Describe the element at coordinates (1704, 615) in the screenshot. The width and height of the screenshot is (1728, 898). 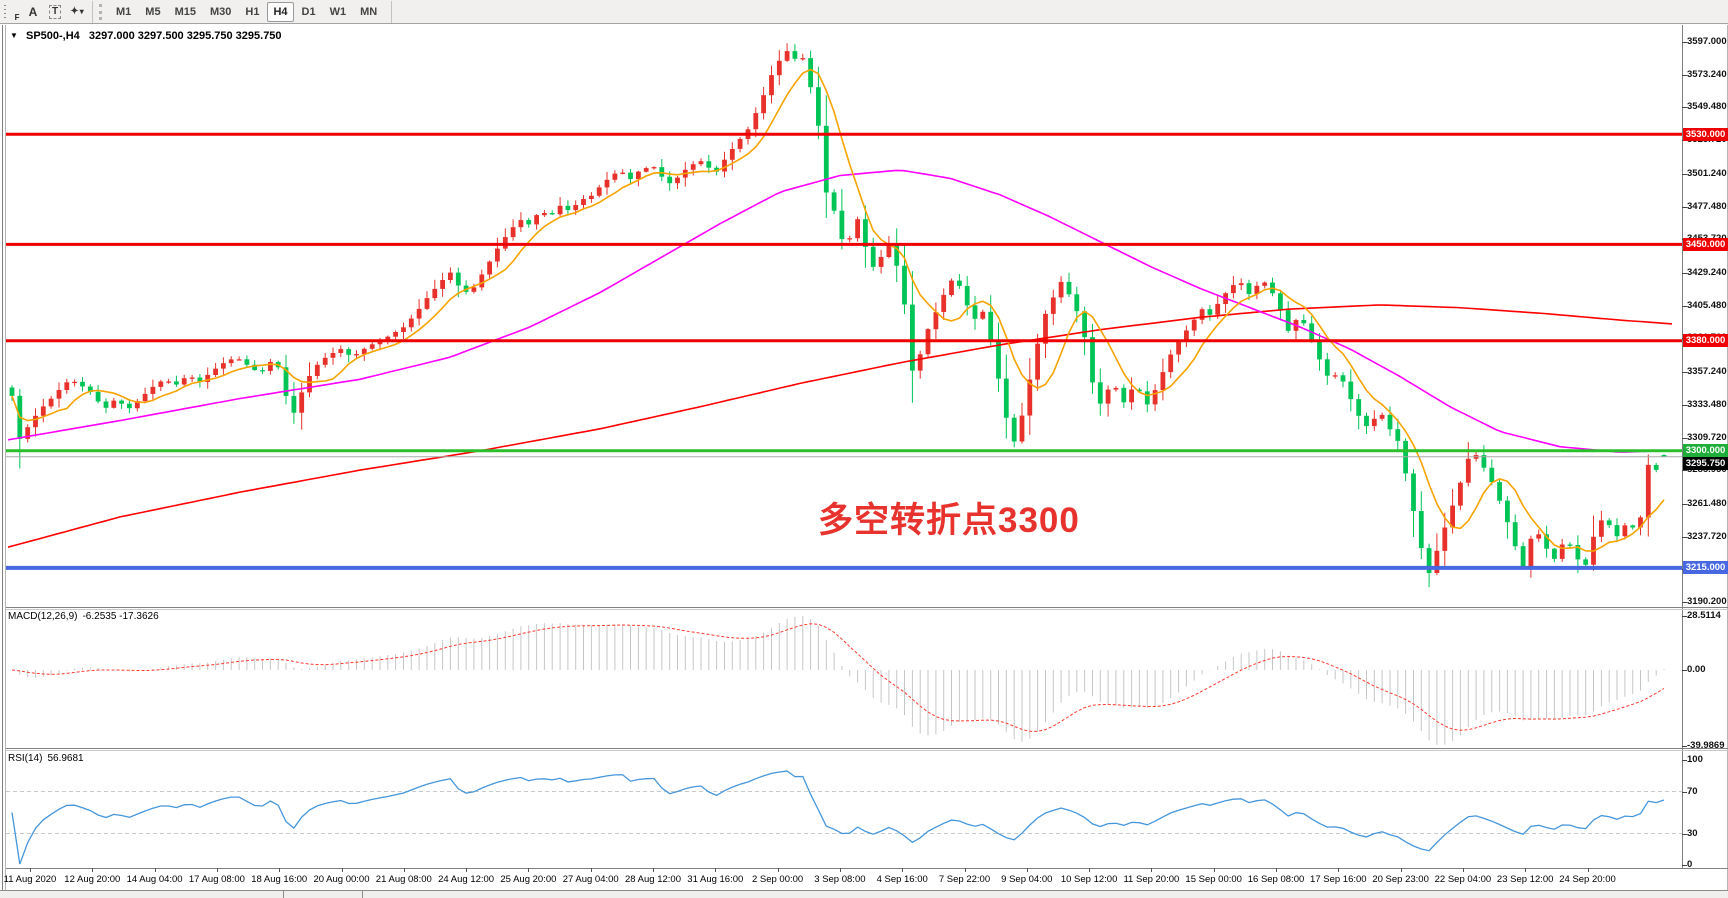
I see `macd-tick-label: 28.5114` at that location.